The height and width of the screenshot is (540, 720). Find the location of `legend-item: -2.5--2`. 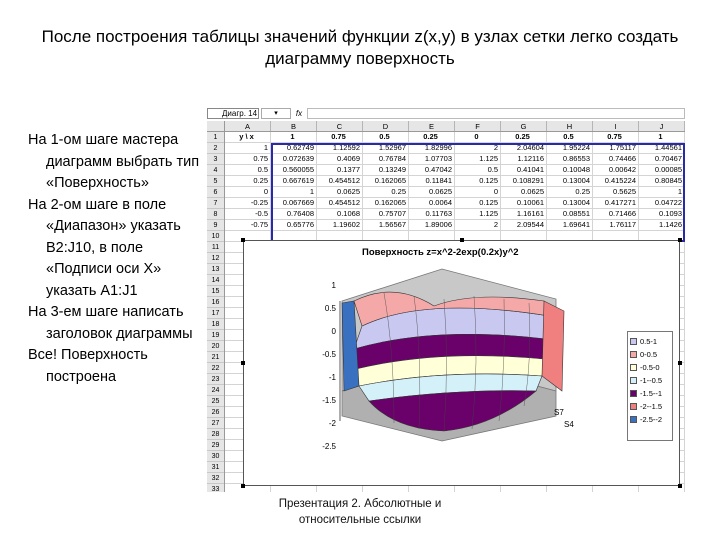

legend-item: -2.5--2 is located at coordinates (650, 419).